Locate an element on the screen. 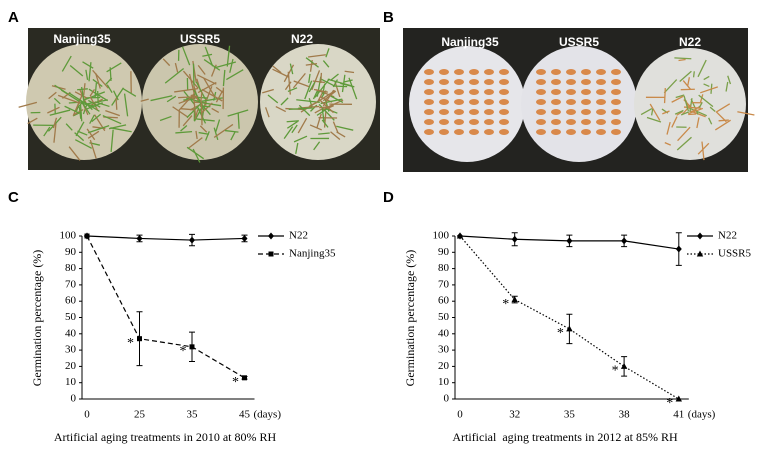 This screenshot has height=454, width=773. panel-label: C is located at coordinates (13, 197).